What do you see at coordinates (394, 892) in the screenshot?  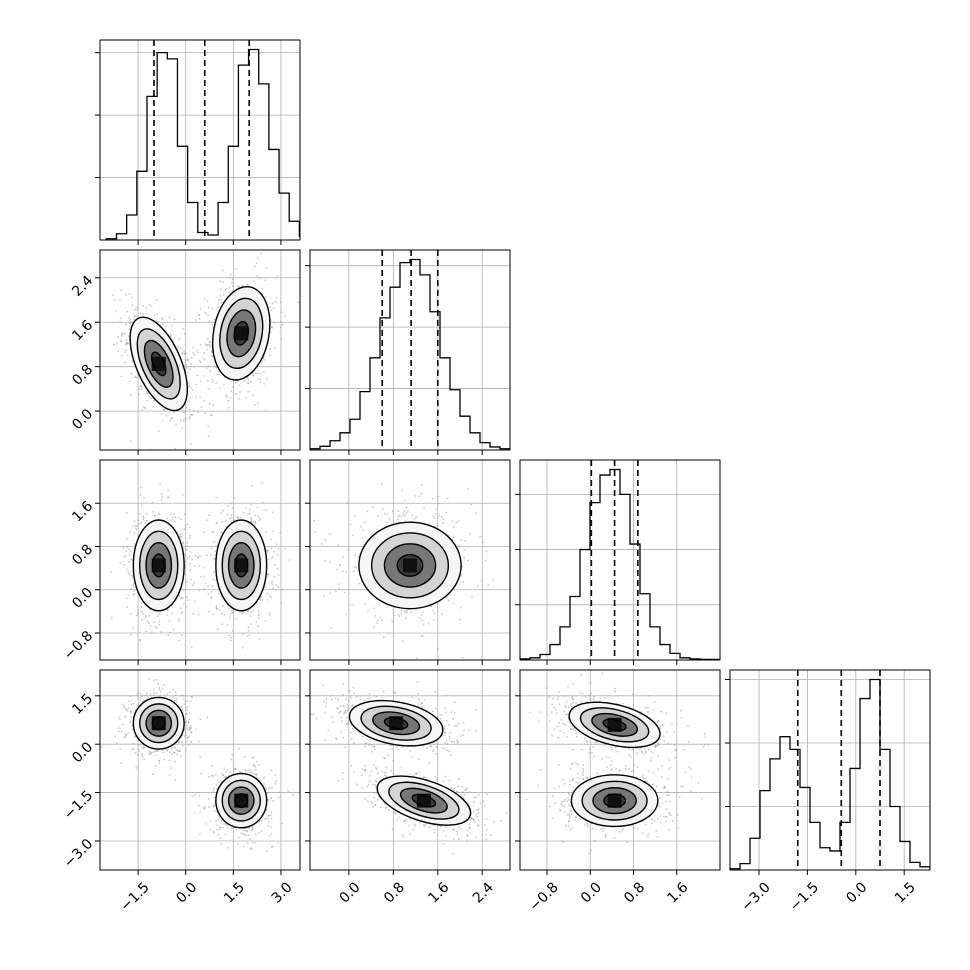 I see `x-tick-label: 0.8` at bounding box center [394, 892].